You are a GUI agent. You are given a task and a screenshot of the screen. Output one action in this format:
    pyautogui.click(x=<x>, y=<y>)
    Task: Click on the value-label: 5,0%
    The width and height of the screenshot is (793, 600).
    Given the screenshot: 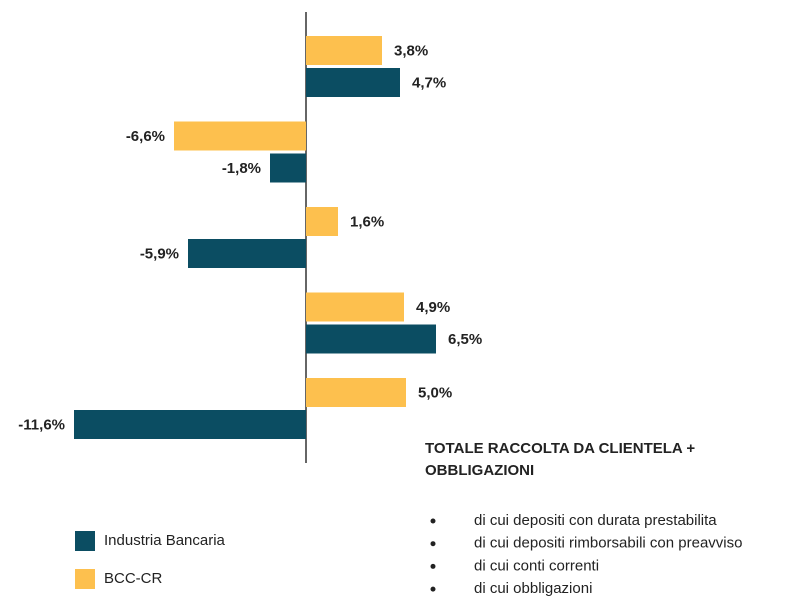 What is the action you would take?
    pyautogui.click(x=435, y=392)
    